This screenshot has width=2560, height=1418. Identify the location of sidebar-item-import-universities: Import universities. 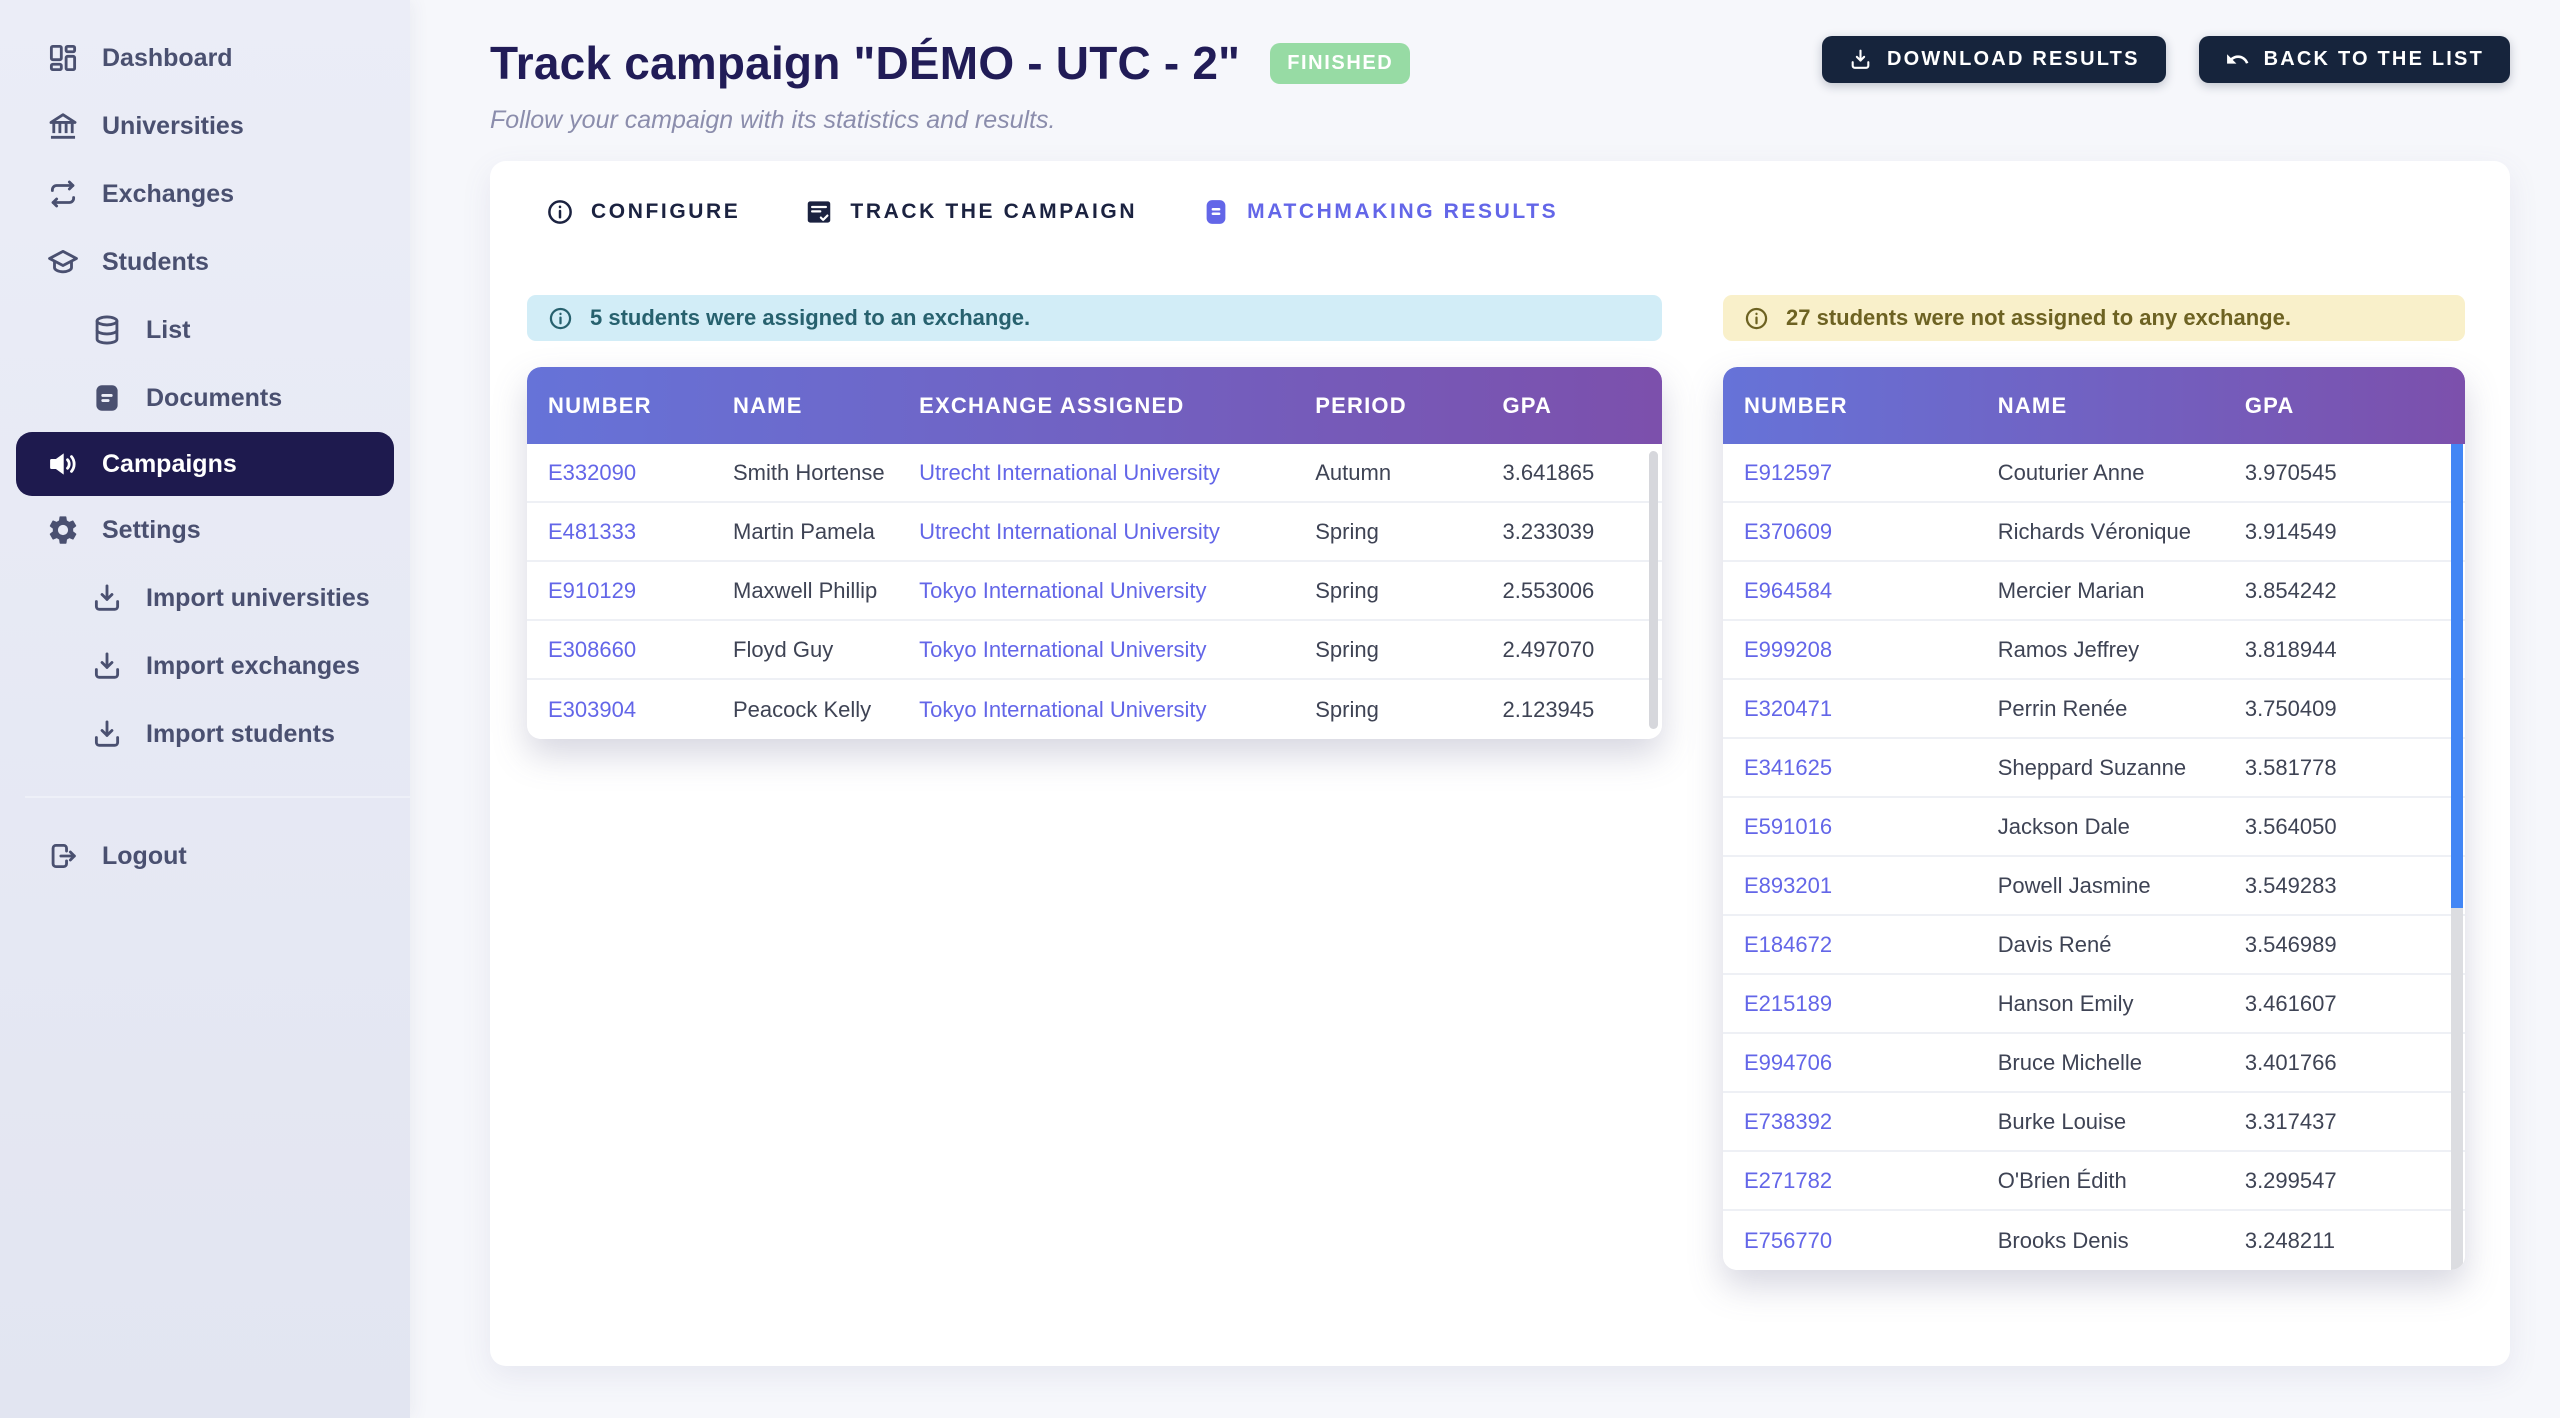
(205, 598).